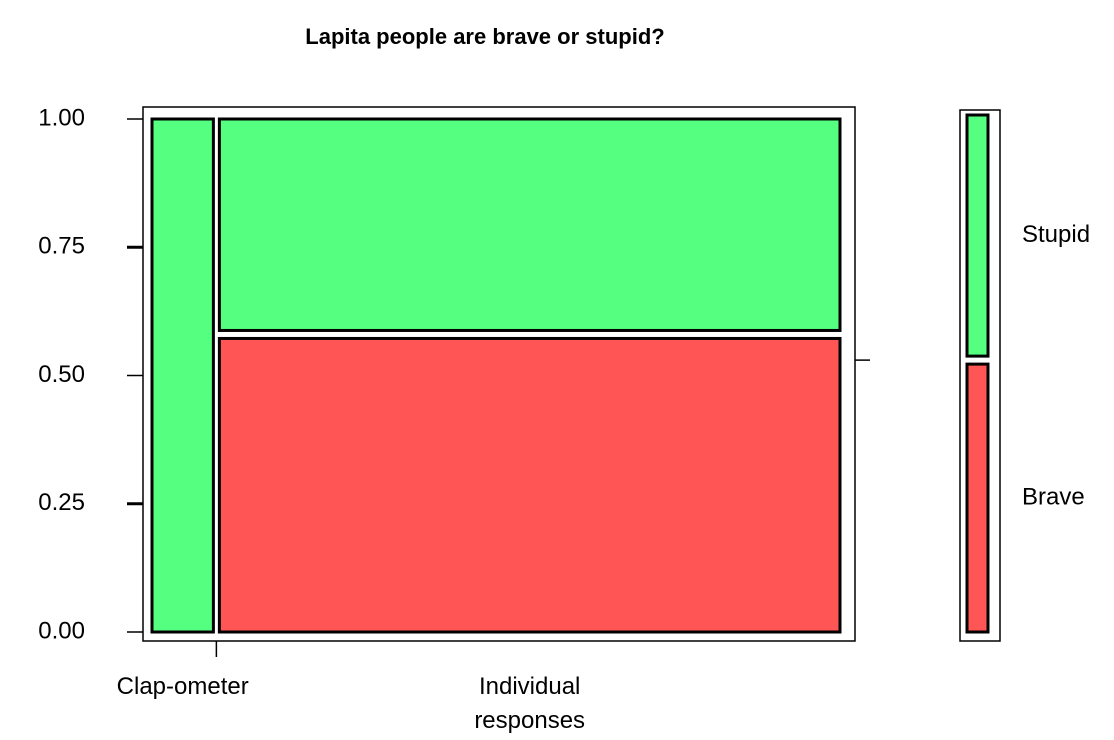 Image resolution: width=1114 pixels, height=740 pixels. What do you see at coordinates (61, 246) in the screenshot?
I see `y-tick-label: 0.75` at bounding box center [61, 246].